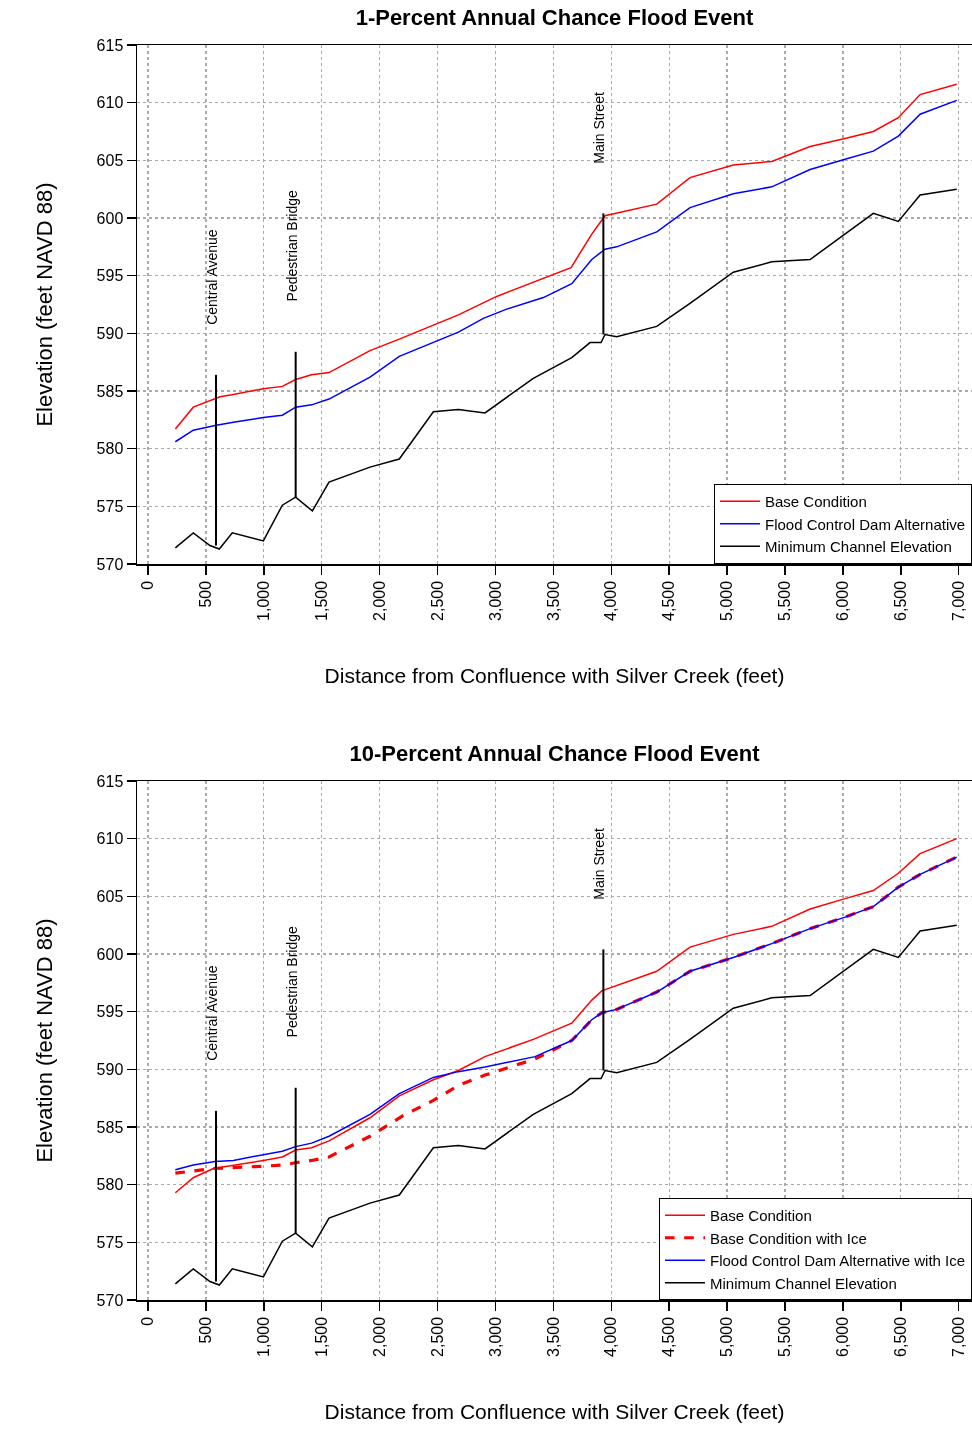 The image size is (972, 1431). What do you see at coordinates (555, 17) in the screenshot?
I see `chart-title: 1-Percent Annual Chance Flood Event` at bounding box center [555, 17].